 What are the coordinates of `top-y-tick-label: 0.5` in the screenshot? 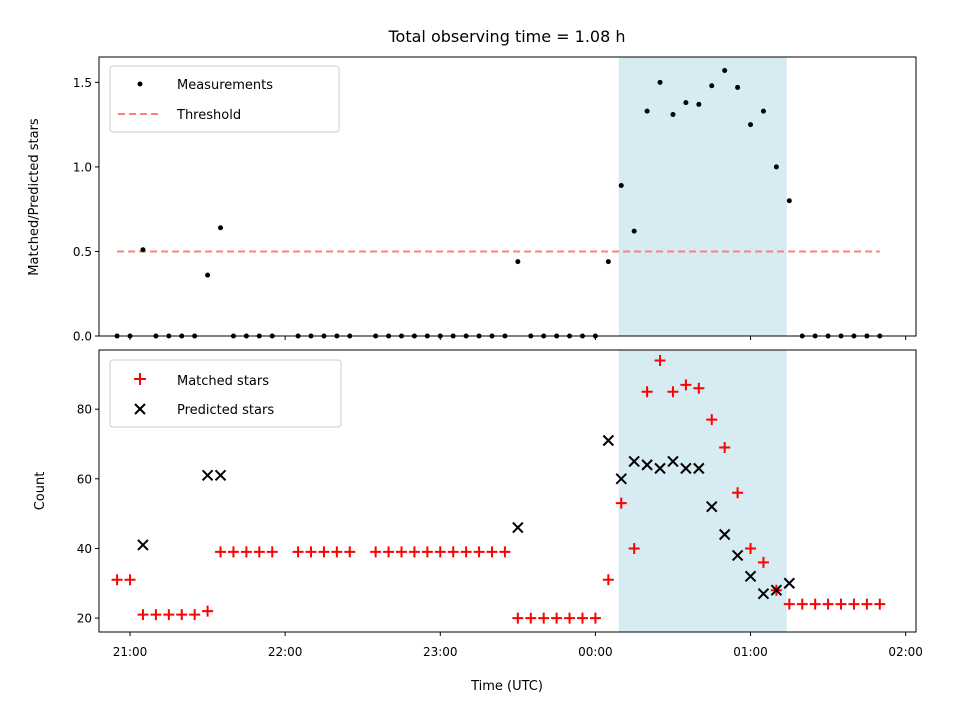 It's located at (82, 252).